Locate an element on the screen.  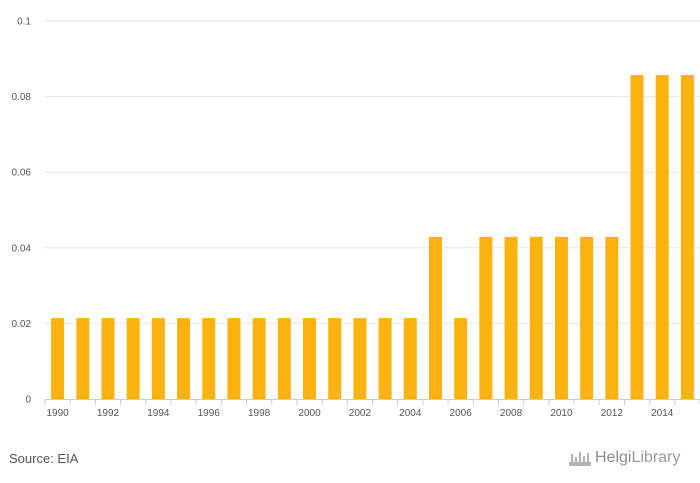
x-tick-label: 2006 is located at coordinates (461, 413).